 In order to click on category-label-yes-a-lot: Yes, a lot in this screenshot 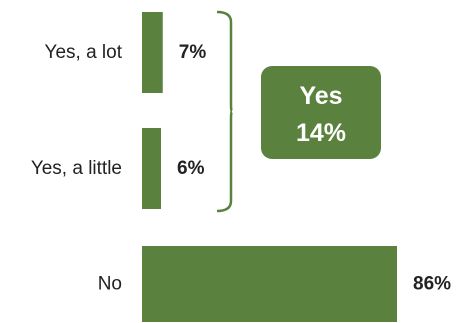, I will do `click(84, 52)`.